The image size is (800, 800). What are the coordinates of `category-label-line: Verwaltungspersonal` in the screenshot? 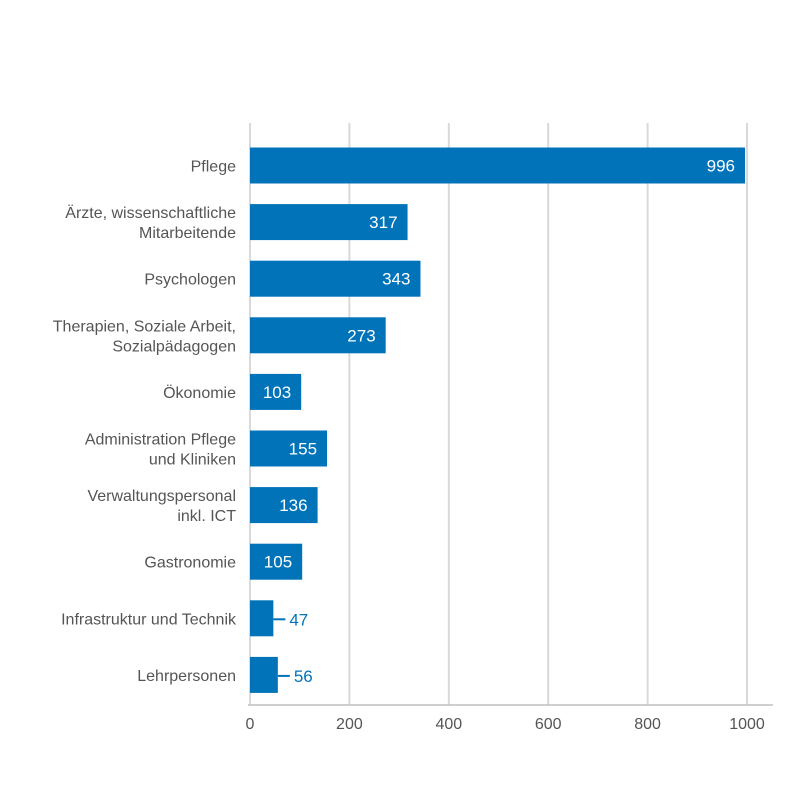 It's located at (161, 496).